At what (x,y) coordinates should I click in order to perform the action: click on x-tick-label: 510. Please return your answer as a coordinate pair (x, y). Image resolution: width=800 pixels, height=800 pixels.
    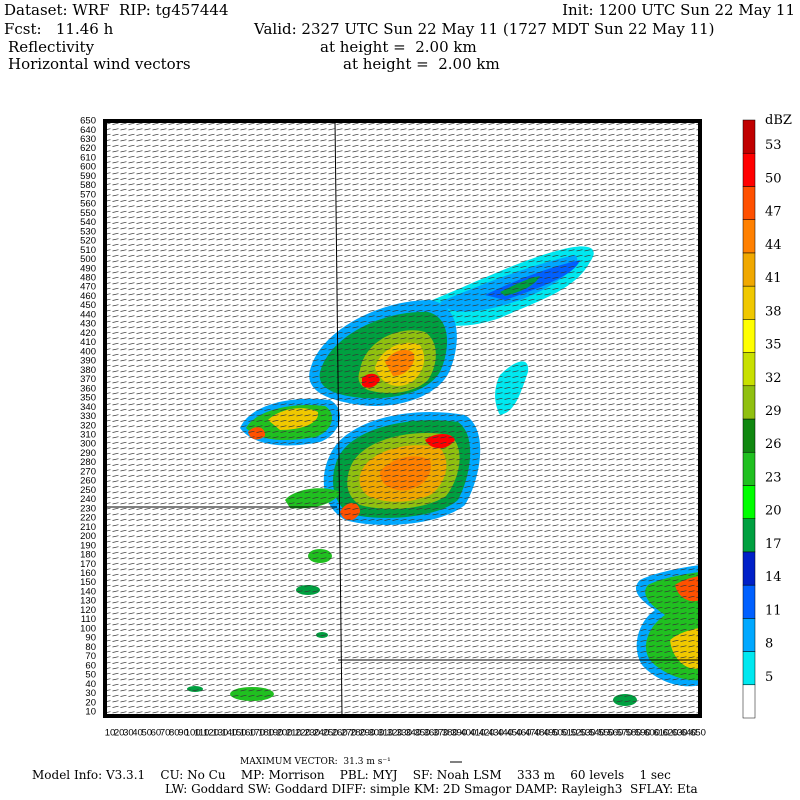
    Looking at the image, I should click on (569, 733).